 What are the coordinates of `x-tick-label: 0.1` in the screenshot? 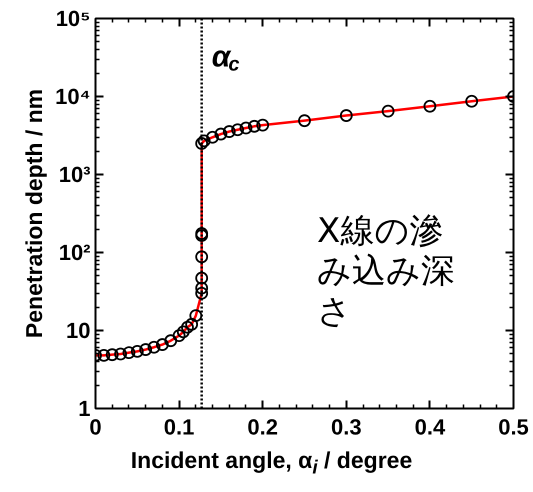 It's located at (179, 427).